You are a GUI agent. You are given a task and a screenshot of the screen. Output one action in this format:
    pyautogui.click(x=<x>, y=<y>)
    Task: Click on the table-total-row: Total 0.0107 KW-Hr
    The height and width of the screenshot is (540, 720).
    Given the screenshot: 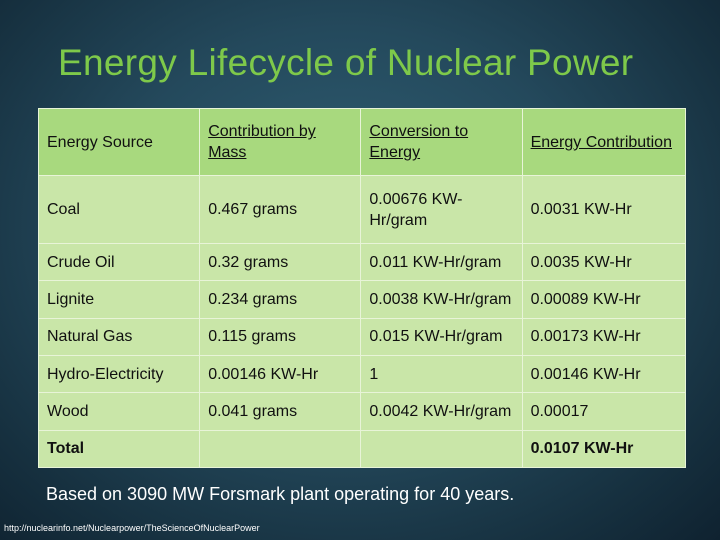 What is the action you would take?
    pyautogui.click(x=362, y=449)
    